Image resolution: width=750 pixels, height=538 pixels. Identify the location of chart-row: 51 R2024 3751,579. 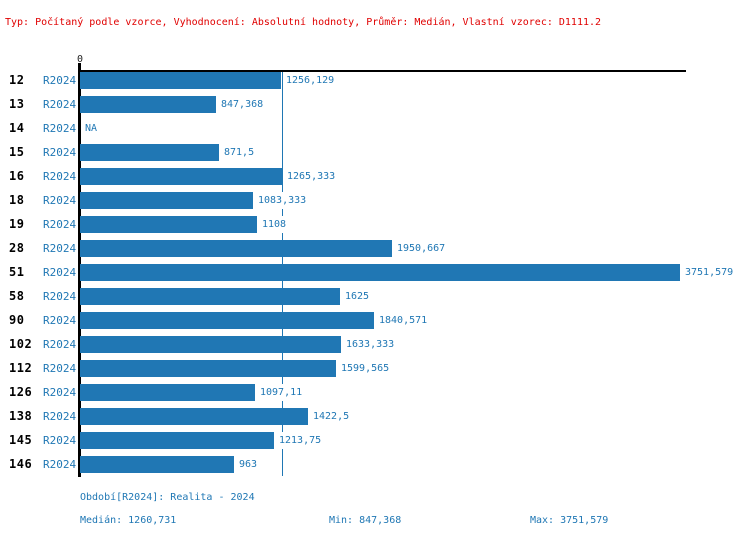
(375, 276).